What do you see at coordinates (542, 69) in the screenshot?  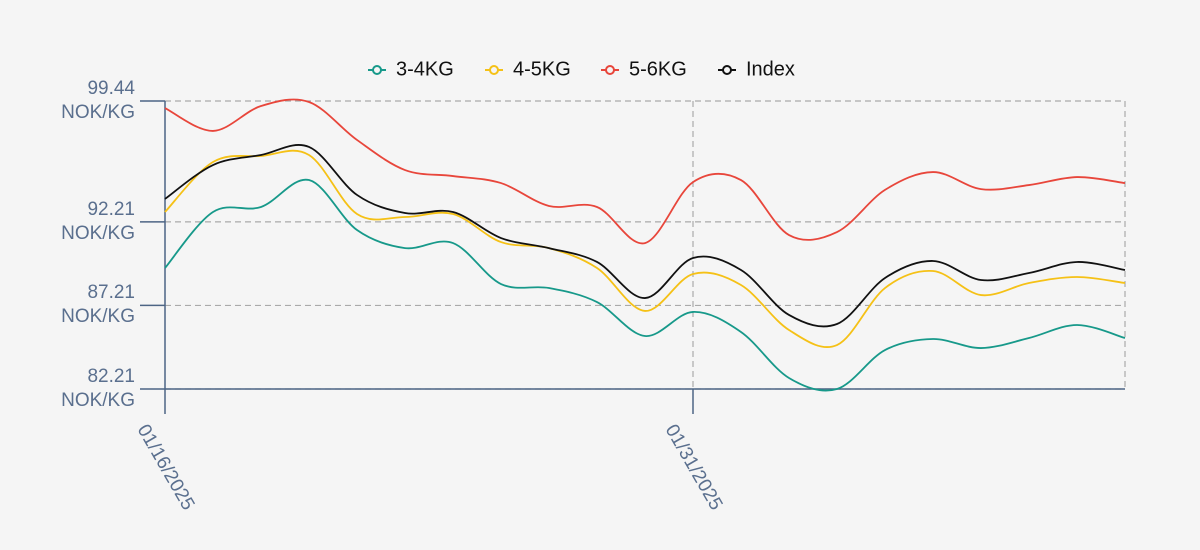 I see `legend-label: 4-5KG` at bounding box center [542, 69].